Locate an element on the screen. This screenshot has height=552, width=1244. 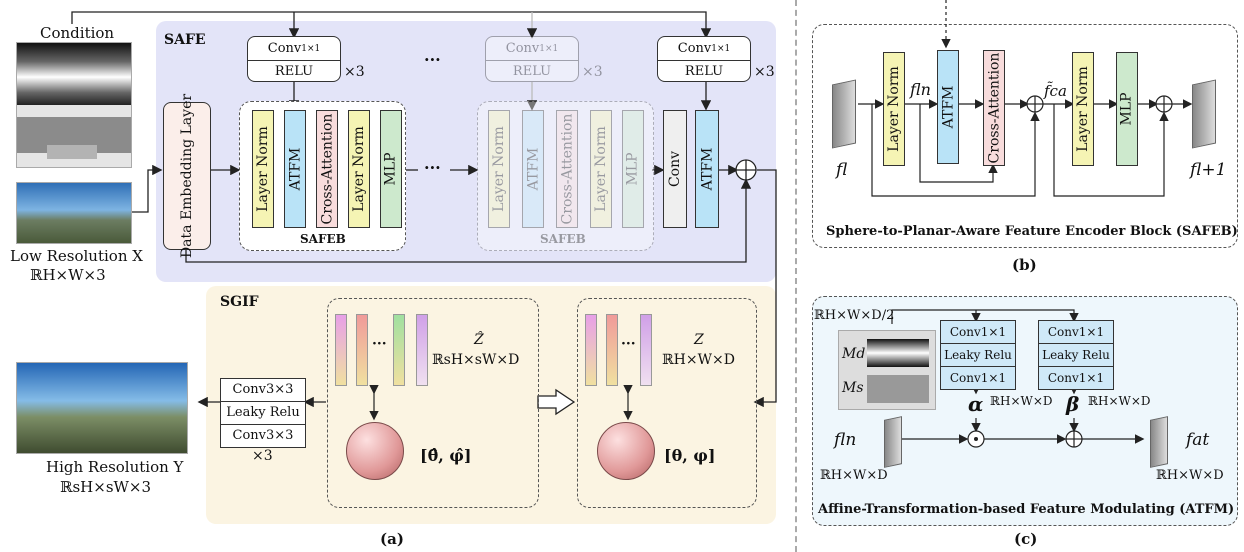
final-atfm: ATFM is located at coordinates (707, 169).